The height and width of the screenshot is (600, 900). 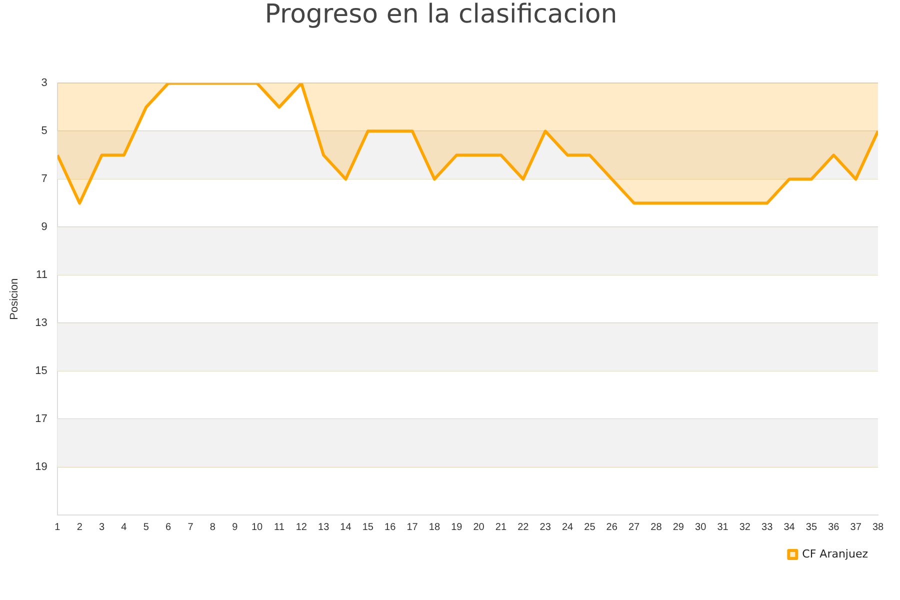 What do you see at coordinates (501, 527) in the screenshot?
I see `x-tick-label: 21` at bounding box center [501, 527].